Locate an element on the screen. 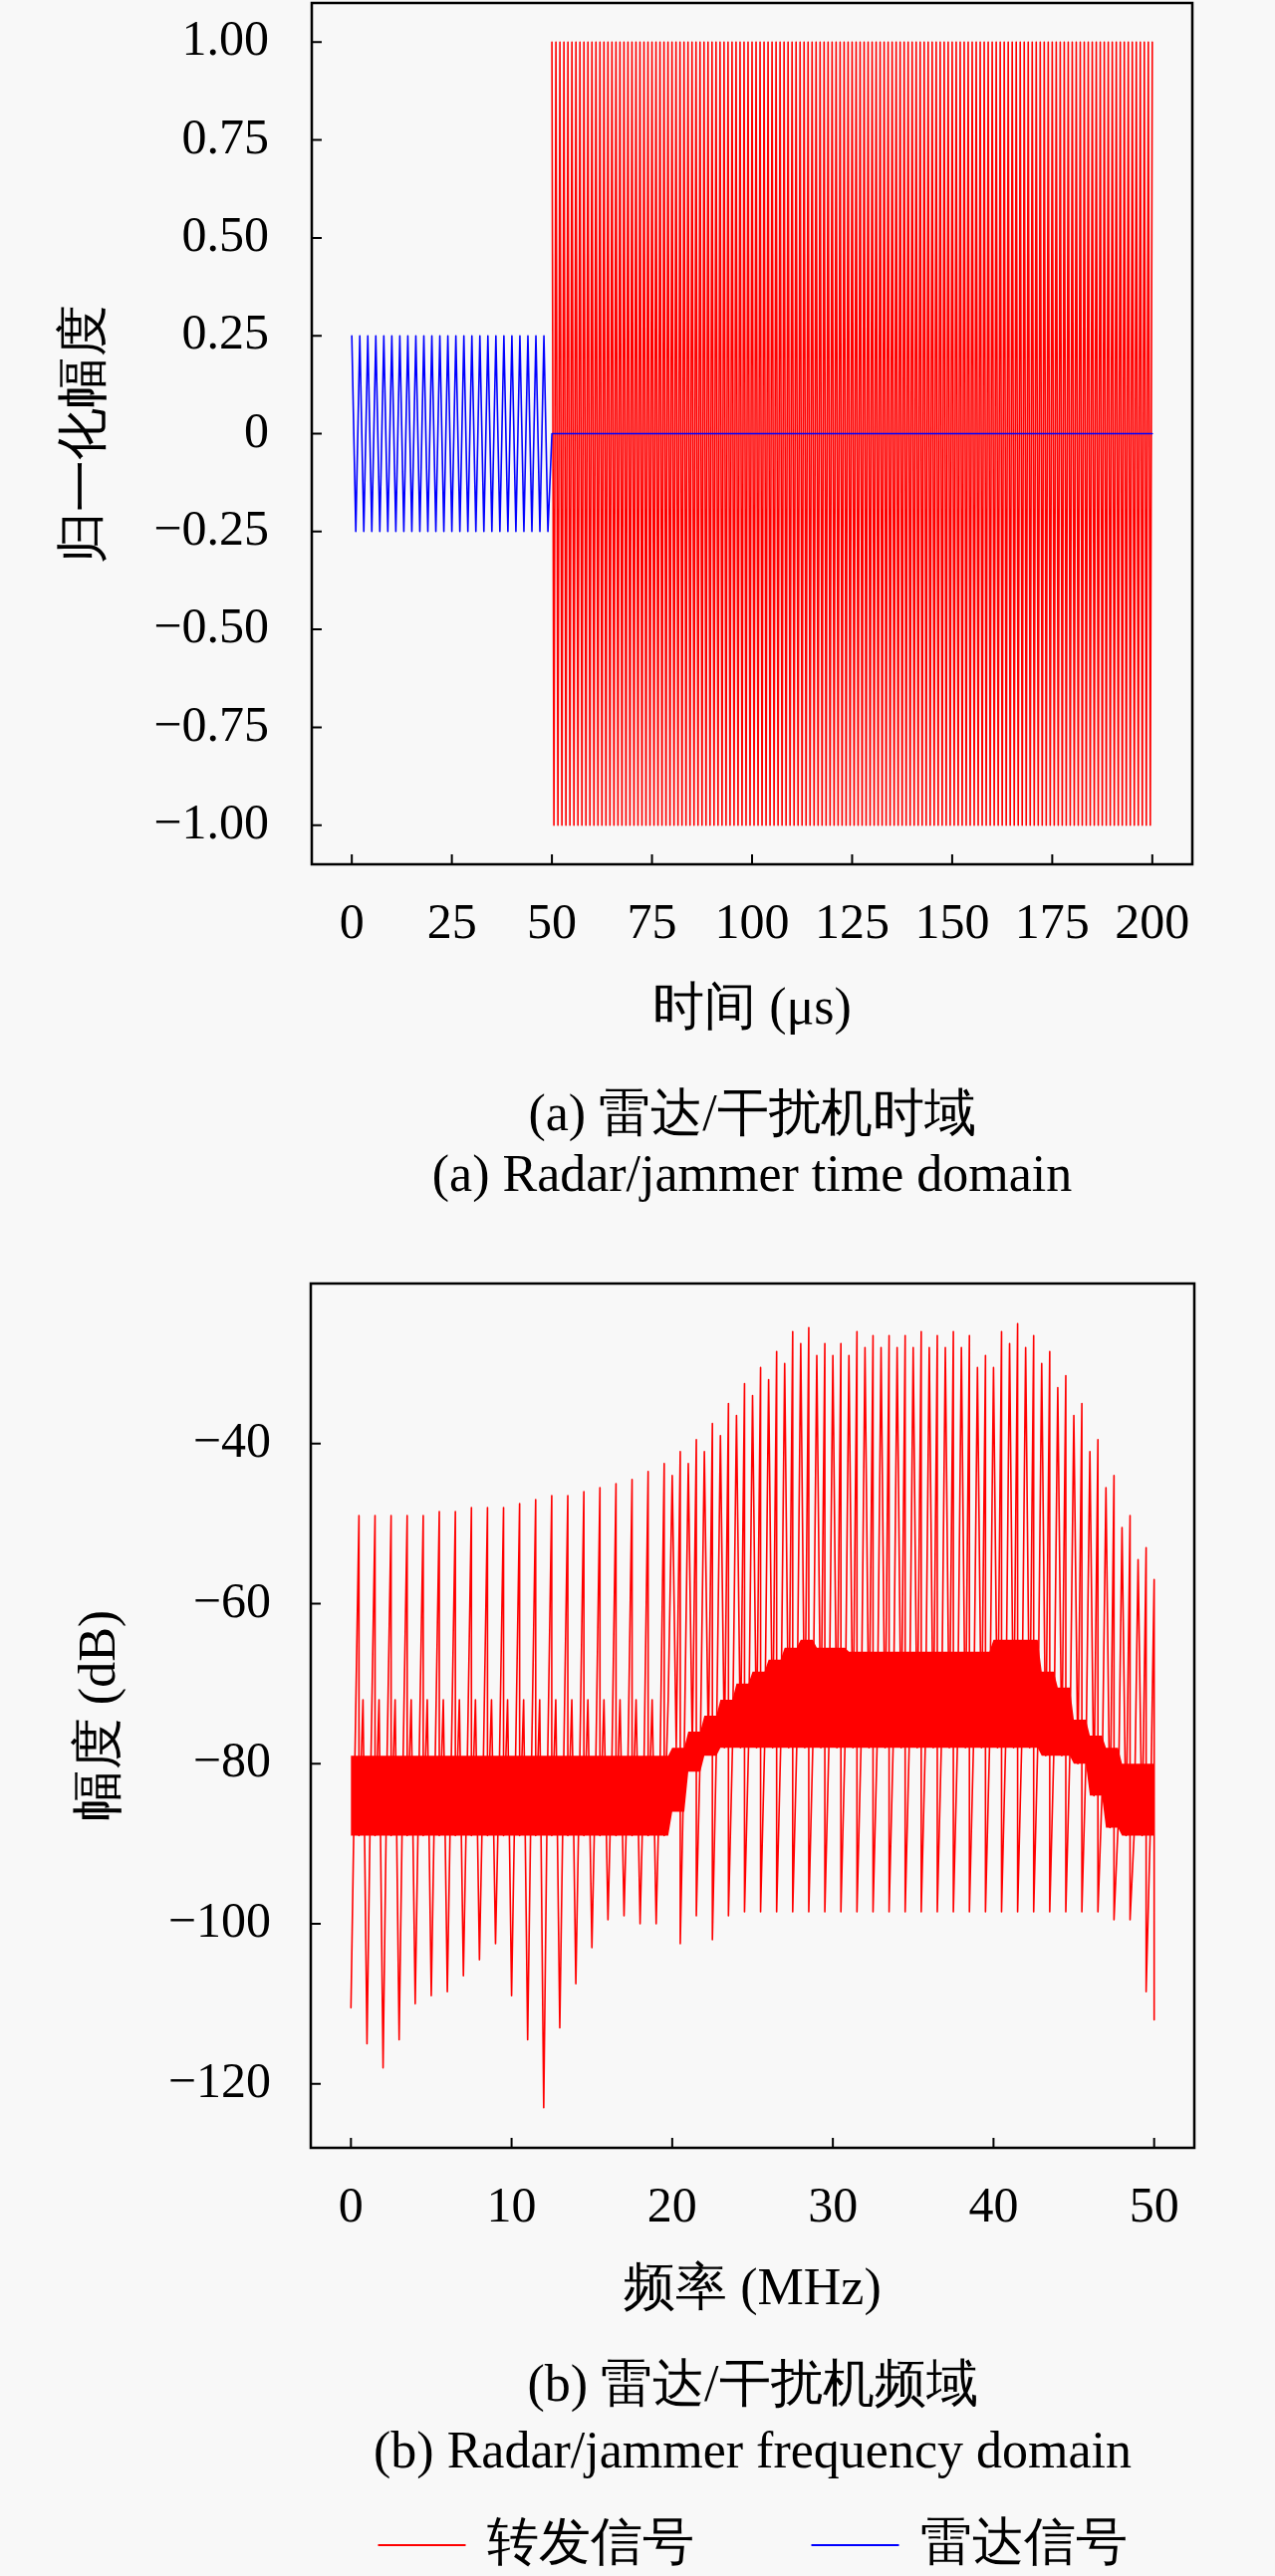 This screenshot has width=1275, height=2576. y-tick-label: −40 is located at coordinates (231, 1439).